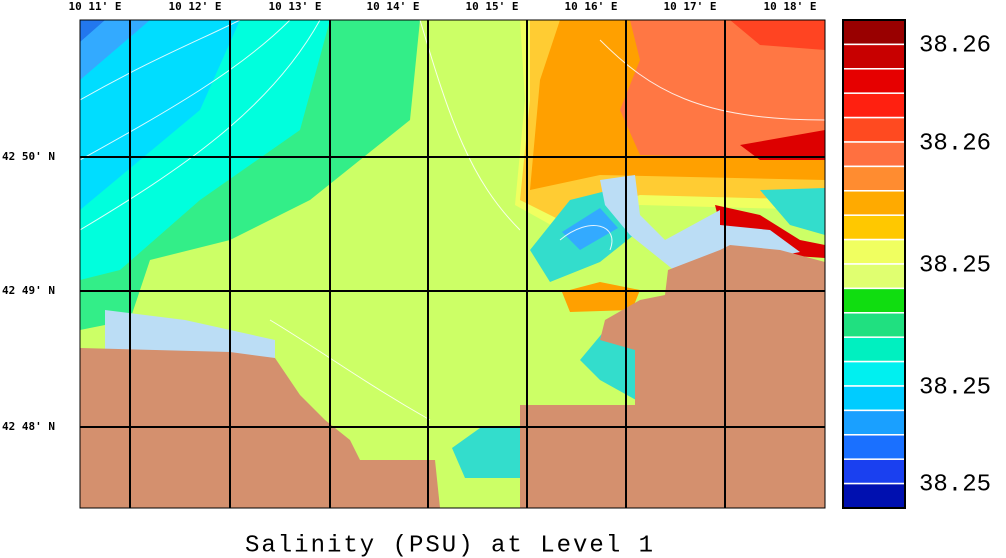 This screenshot has height=558, width=1006. Describe the element at coordinates (690, 6) in the screenshot. I see `longitude-label: 10 17' E` at that location.